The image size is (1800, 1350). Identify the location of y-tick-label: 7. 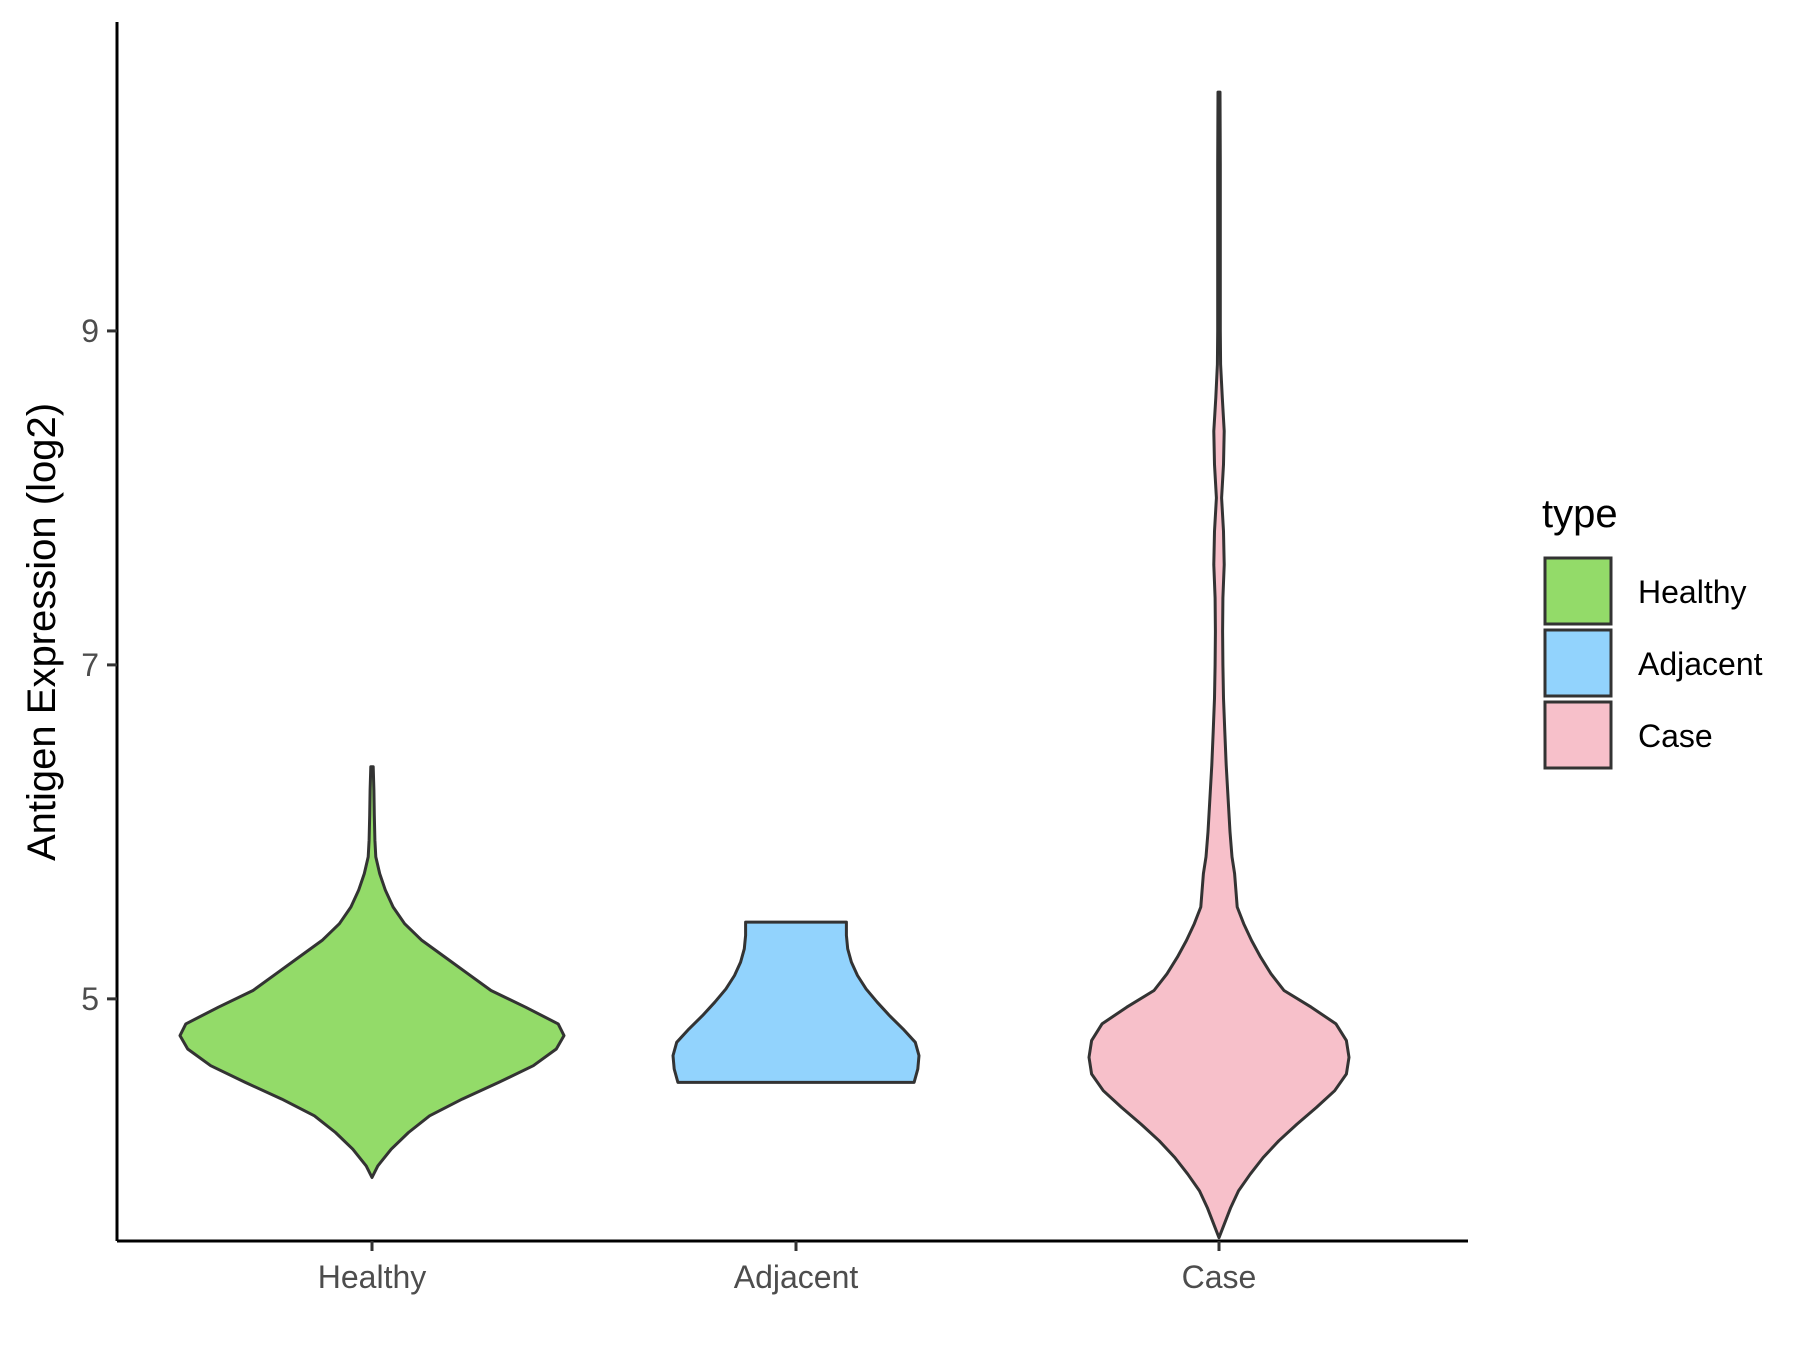
(90, 665).